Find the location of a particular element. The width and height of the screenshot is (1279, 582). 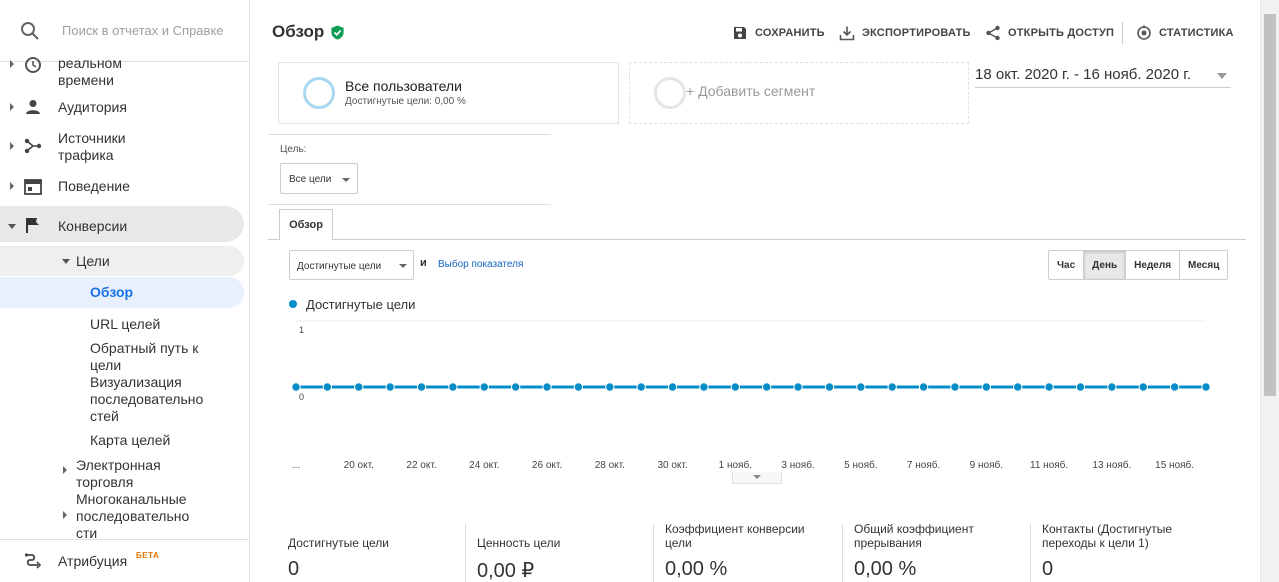

sidebar-item-goal-flow: Карта целей is located at coordinates (130, 440).